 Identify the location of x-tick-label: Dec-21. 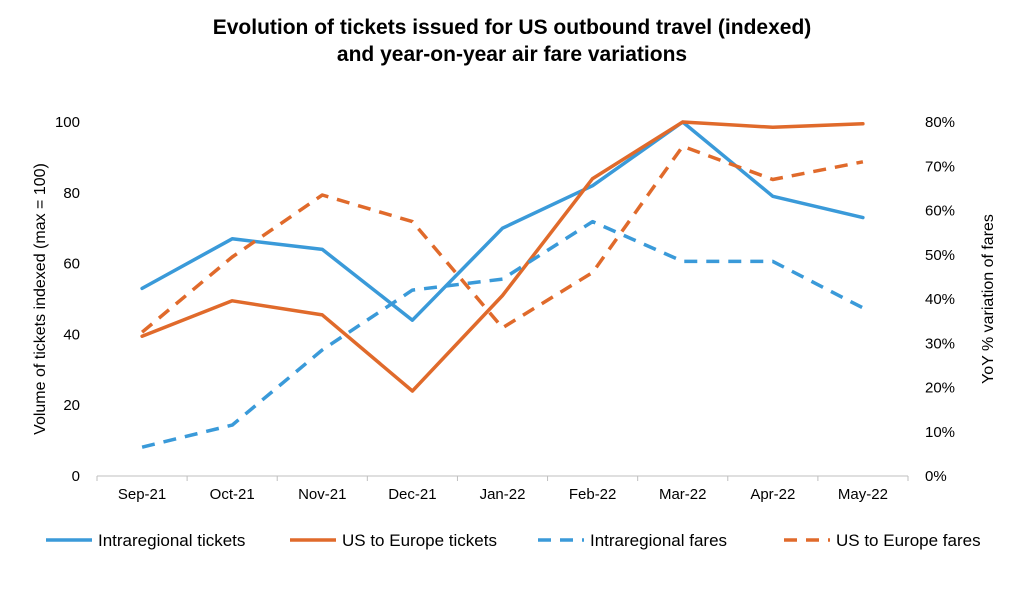
(412, 494).